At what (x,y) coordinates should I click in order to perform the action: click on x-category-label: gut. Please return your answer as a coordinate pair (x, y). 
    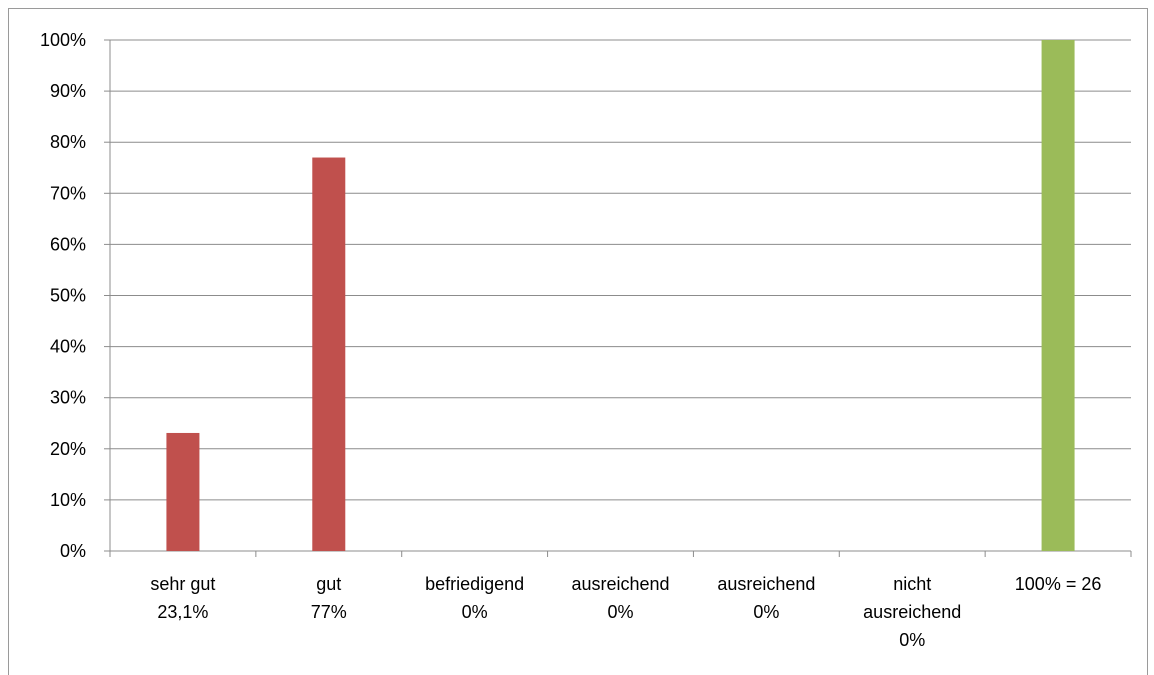
    Looking at the image, I should click on (328, 584).